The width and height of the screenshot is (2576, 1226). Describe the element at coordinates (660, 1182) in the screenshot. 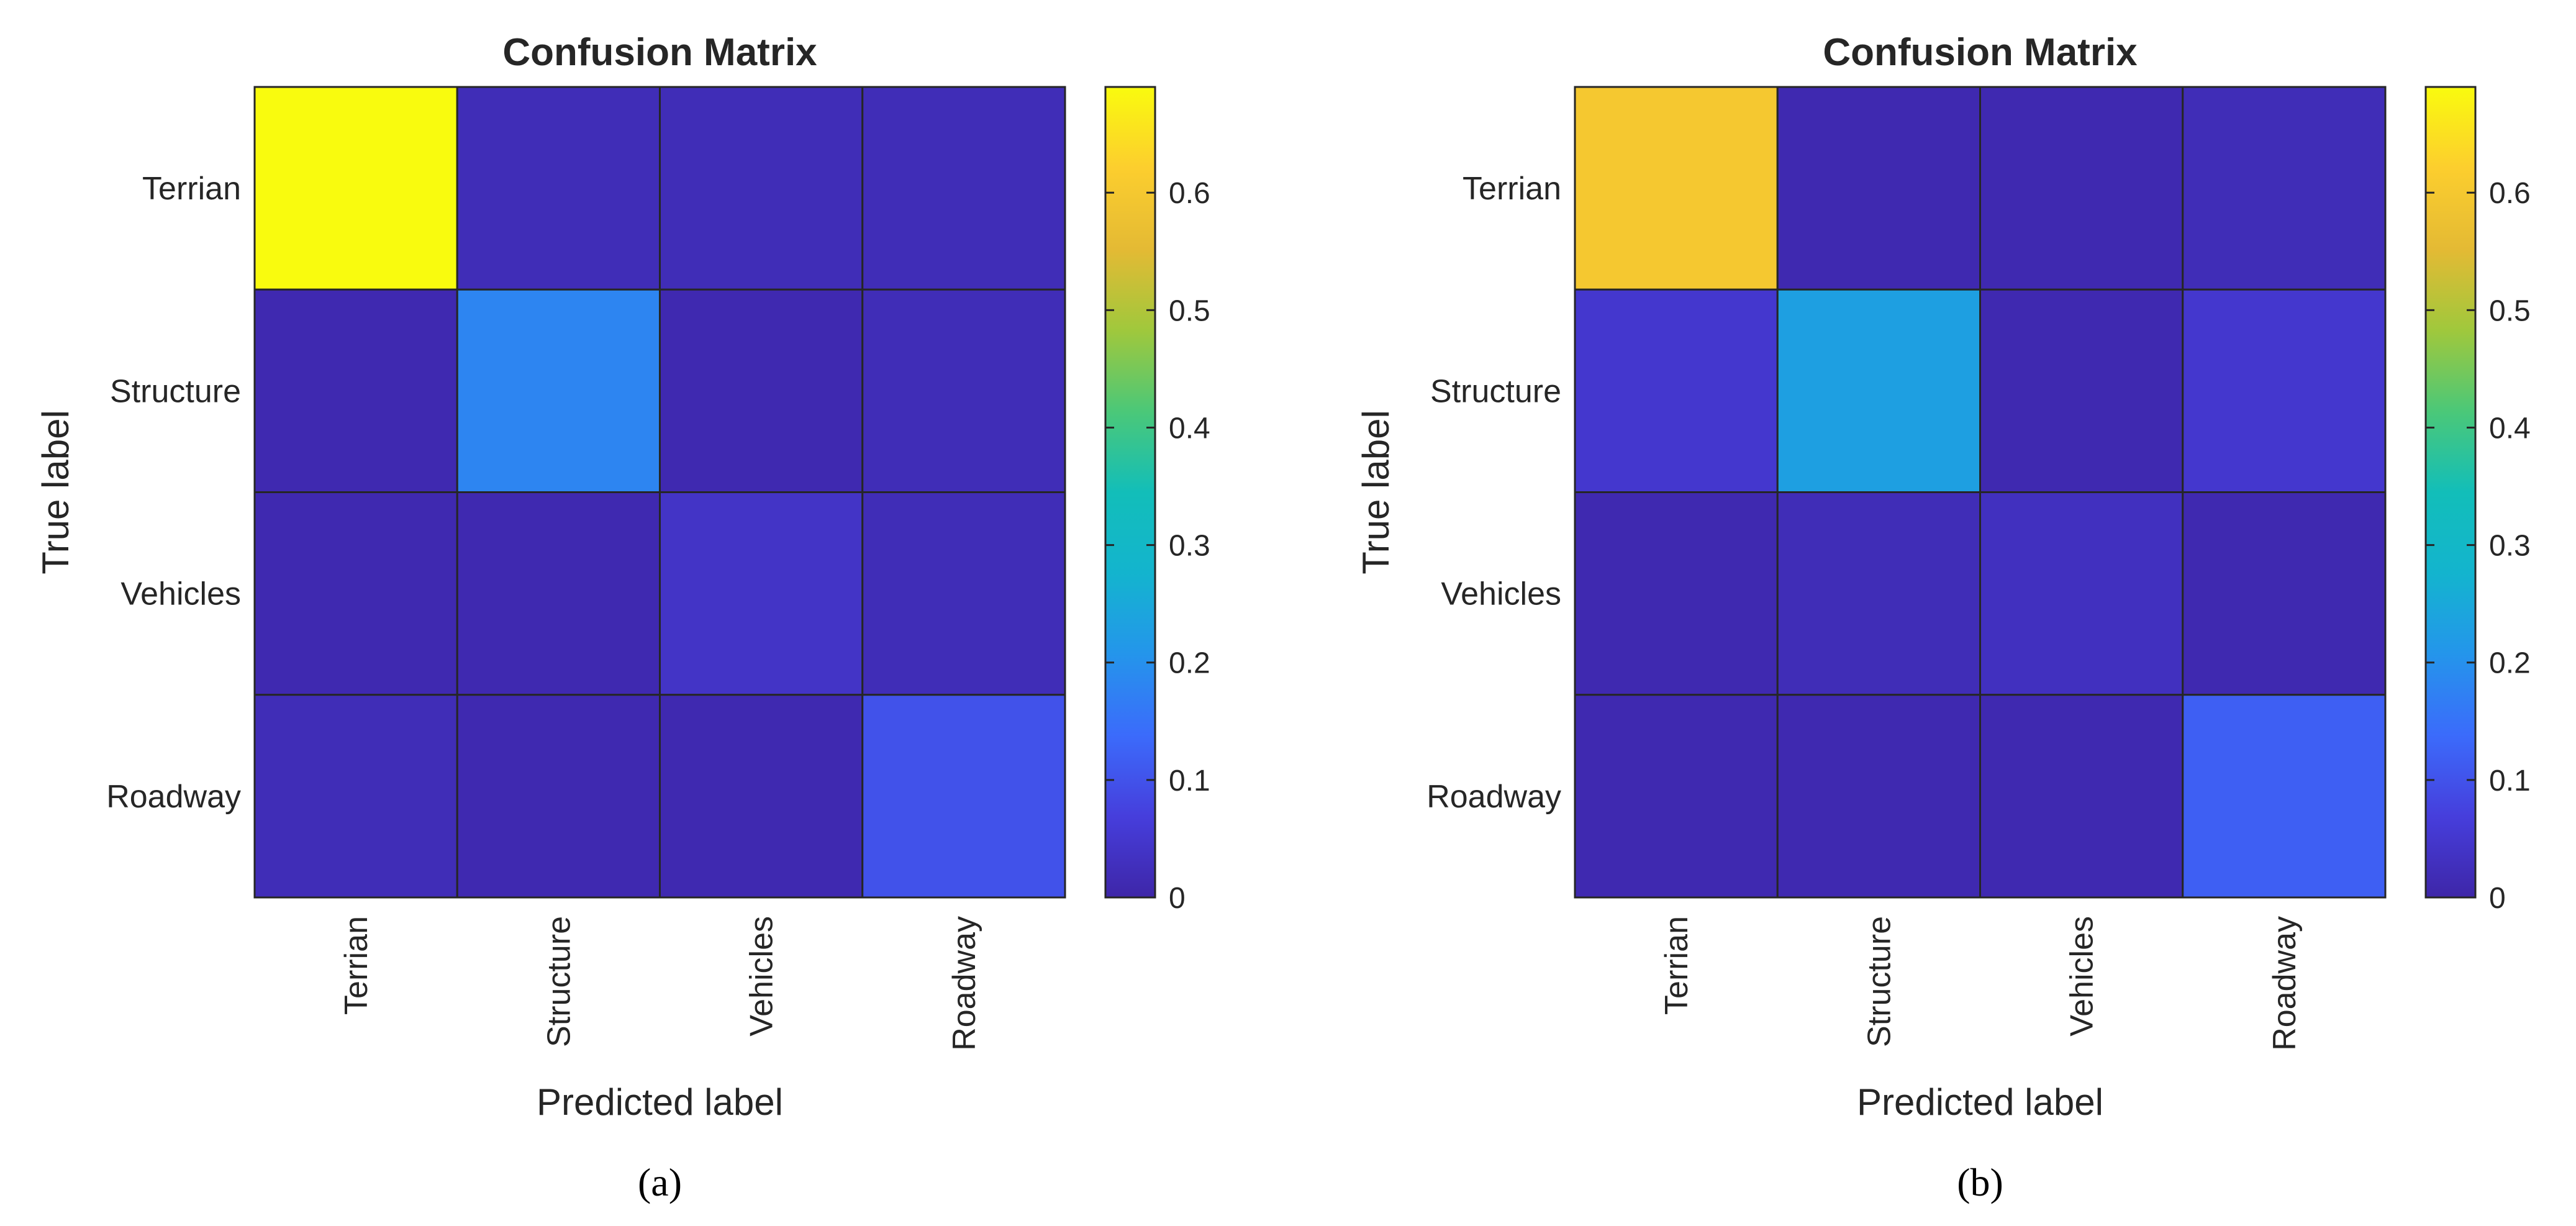

I see `panel-caption: (a)` at that location.